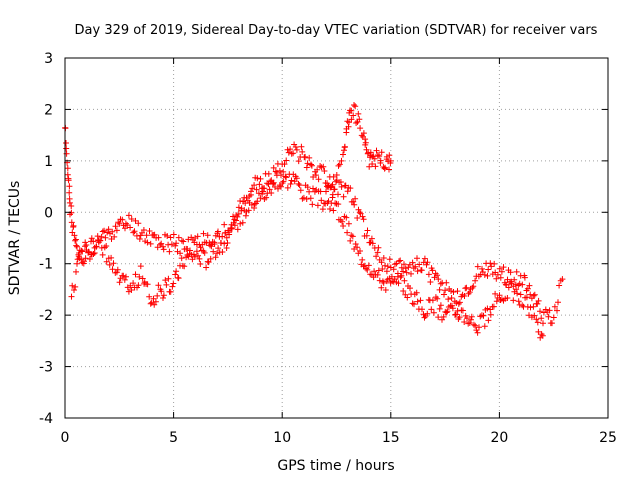 The width and height of the screenshot is (640, 480). What do you see at coordinates (46, 419) in the screenshot?
I see `y-tick-label: -4` at bounding box center [46, 419].